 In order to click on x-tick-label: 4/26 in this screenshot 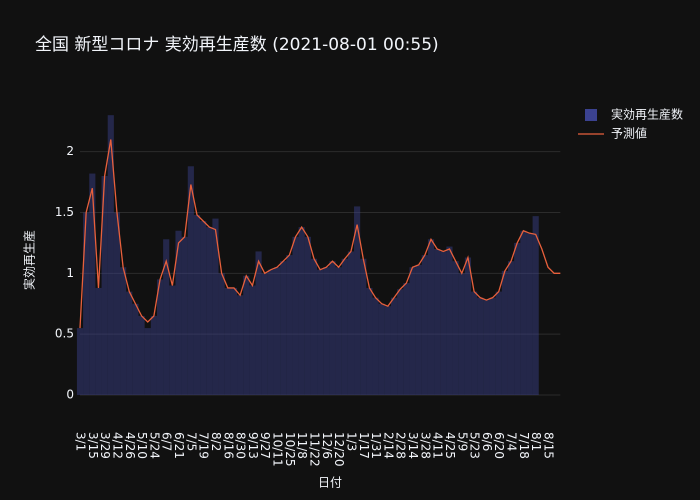, I will do `click(130, 445)`.